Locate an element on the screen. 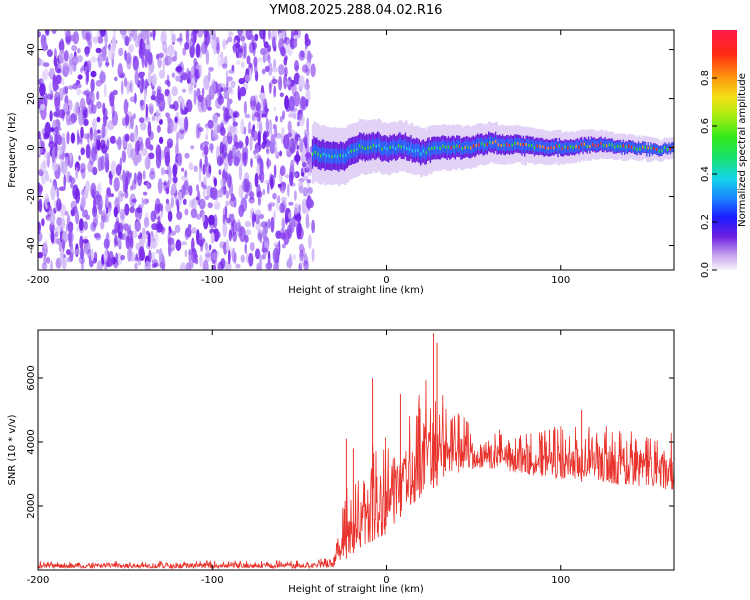  spectrogram-x-label: Height of straight line (km) is located at coordinates (356, 290).